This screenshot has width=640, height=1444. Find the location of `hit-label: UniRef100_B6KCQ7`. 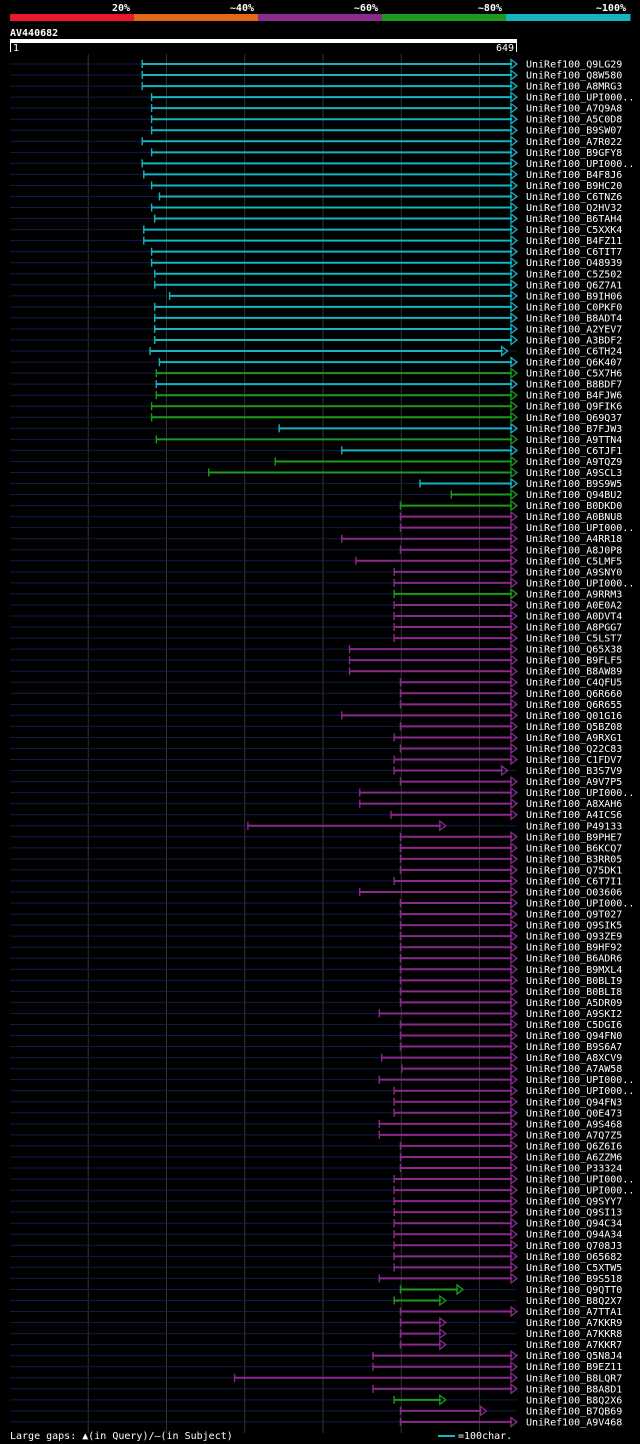

hit-label: UniRef100_B6KCQ7 is located at coordinates (574, 848).